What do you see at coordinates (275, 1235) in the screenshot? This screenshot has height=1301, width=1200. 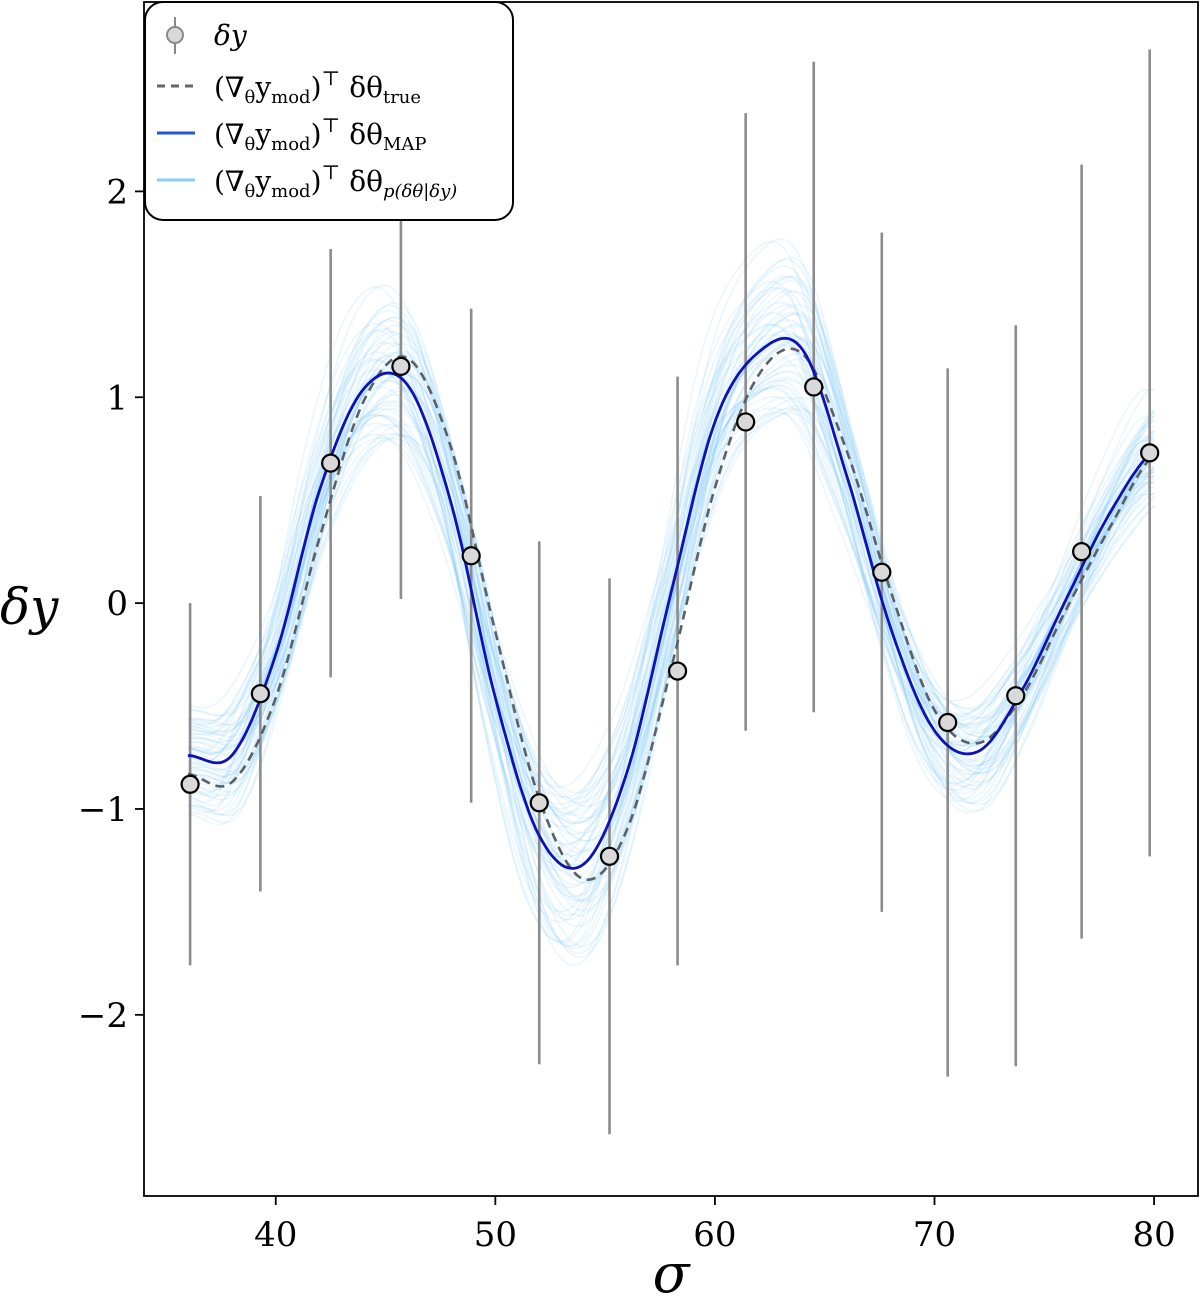 I see `x-tick-label: 40` at bounding box center [275, 1235].